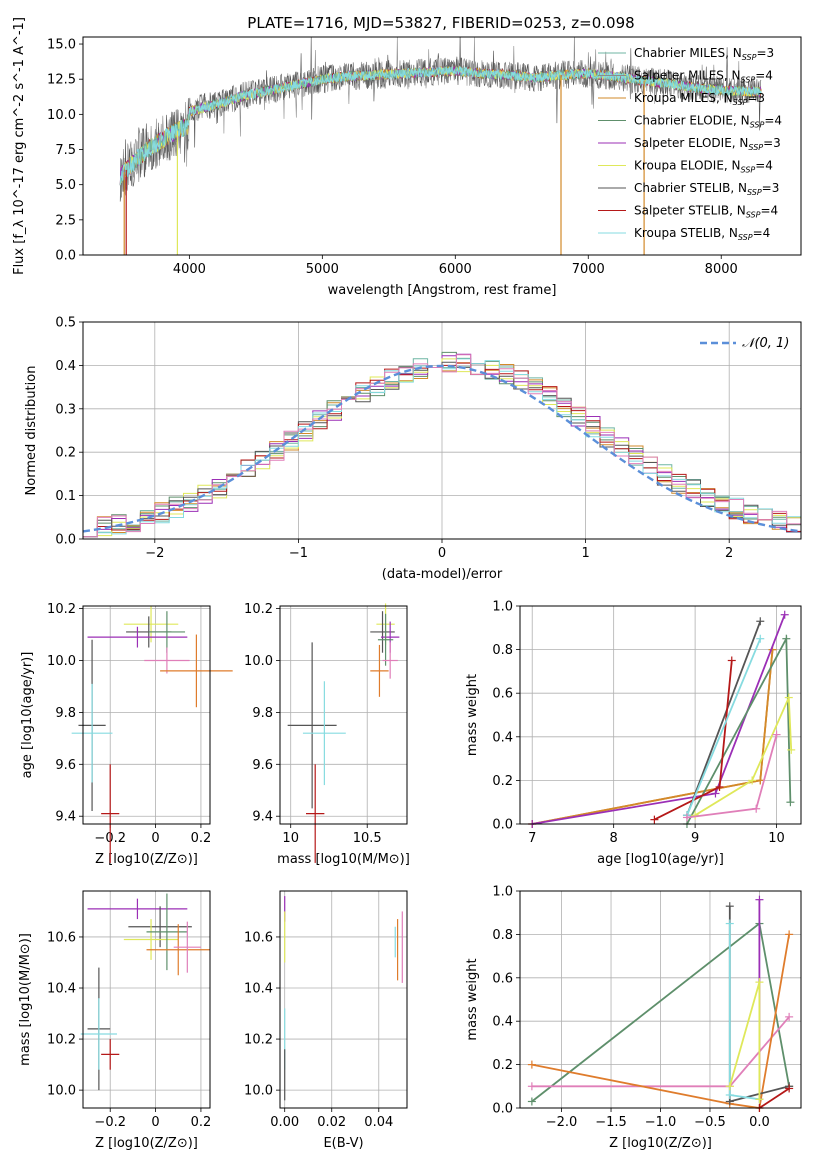 Image resolution: width=819 pixels, height=1170 pixels. What do you see at coordinates (532, 838) in the screenshot?
I see `x-tick-label: 7` at bounding box center [532, 838].